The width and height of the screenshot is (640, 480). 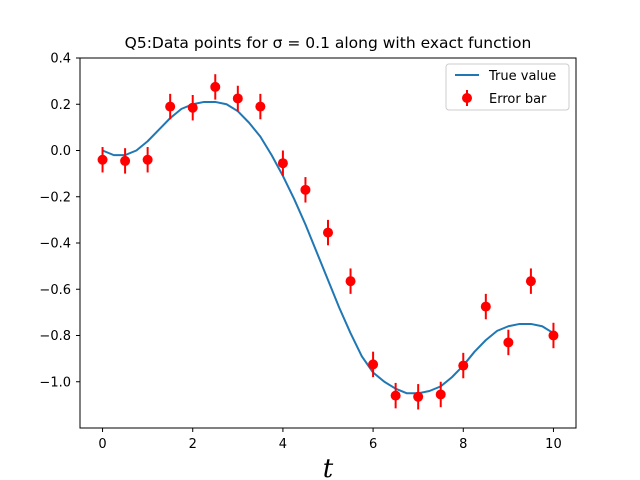 I want to click on y-tick-label: −1.0, so click(x=55, y=382).